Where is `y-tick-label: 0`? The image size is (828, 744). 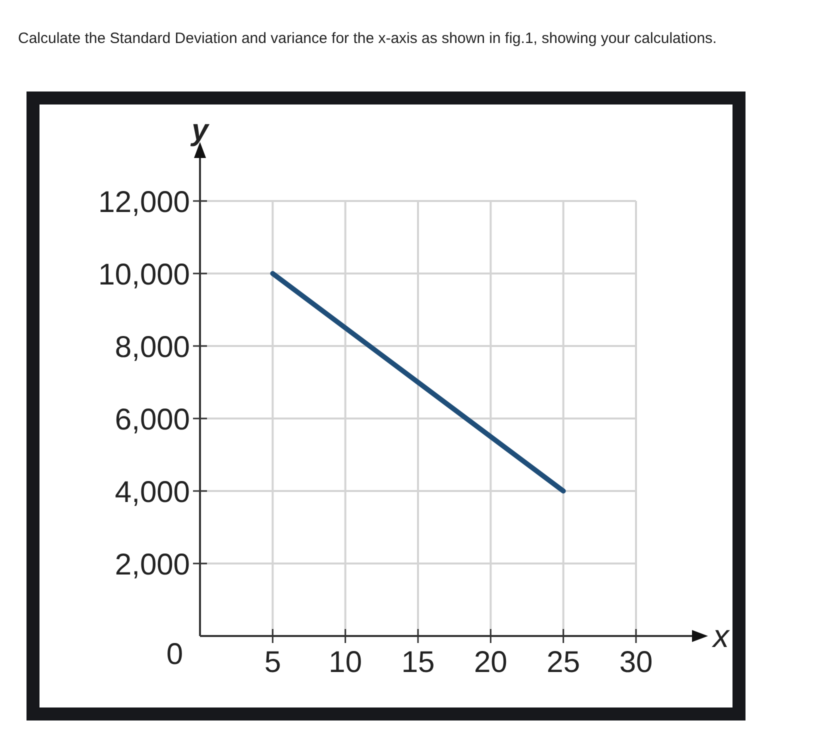 y-tick-label: 0 is located at coordinates (174, 654).